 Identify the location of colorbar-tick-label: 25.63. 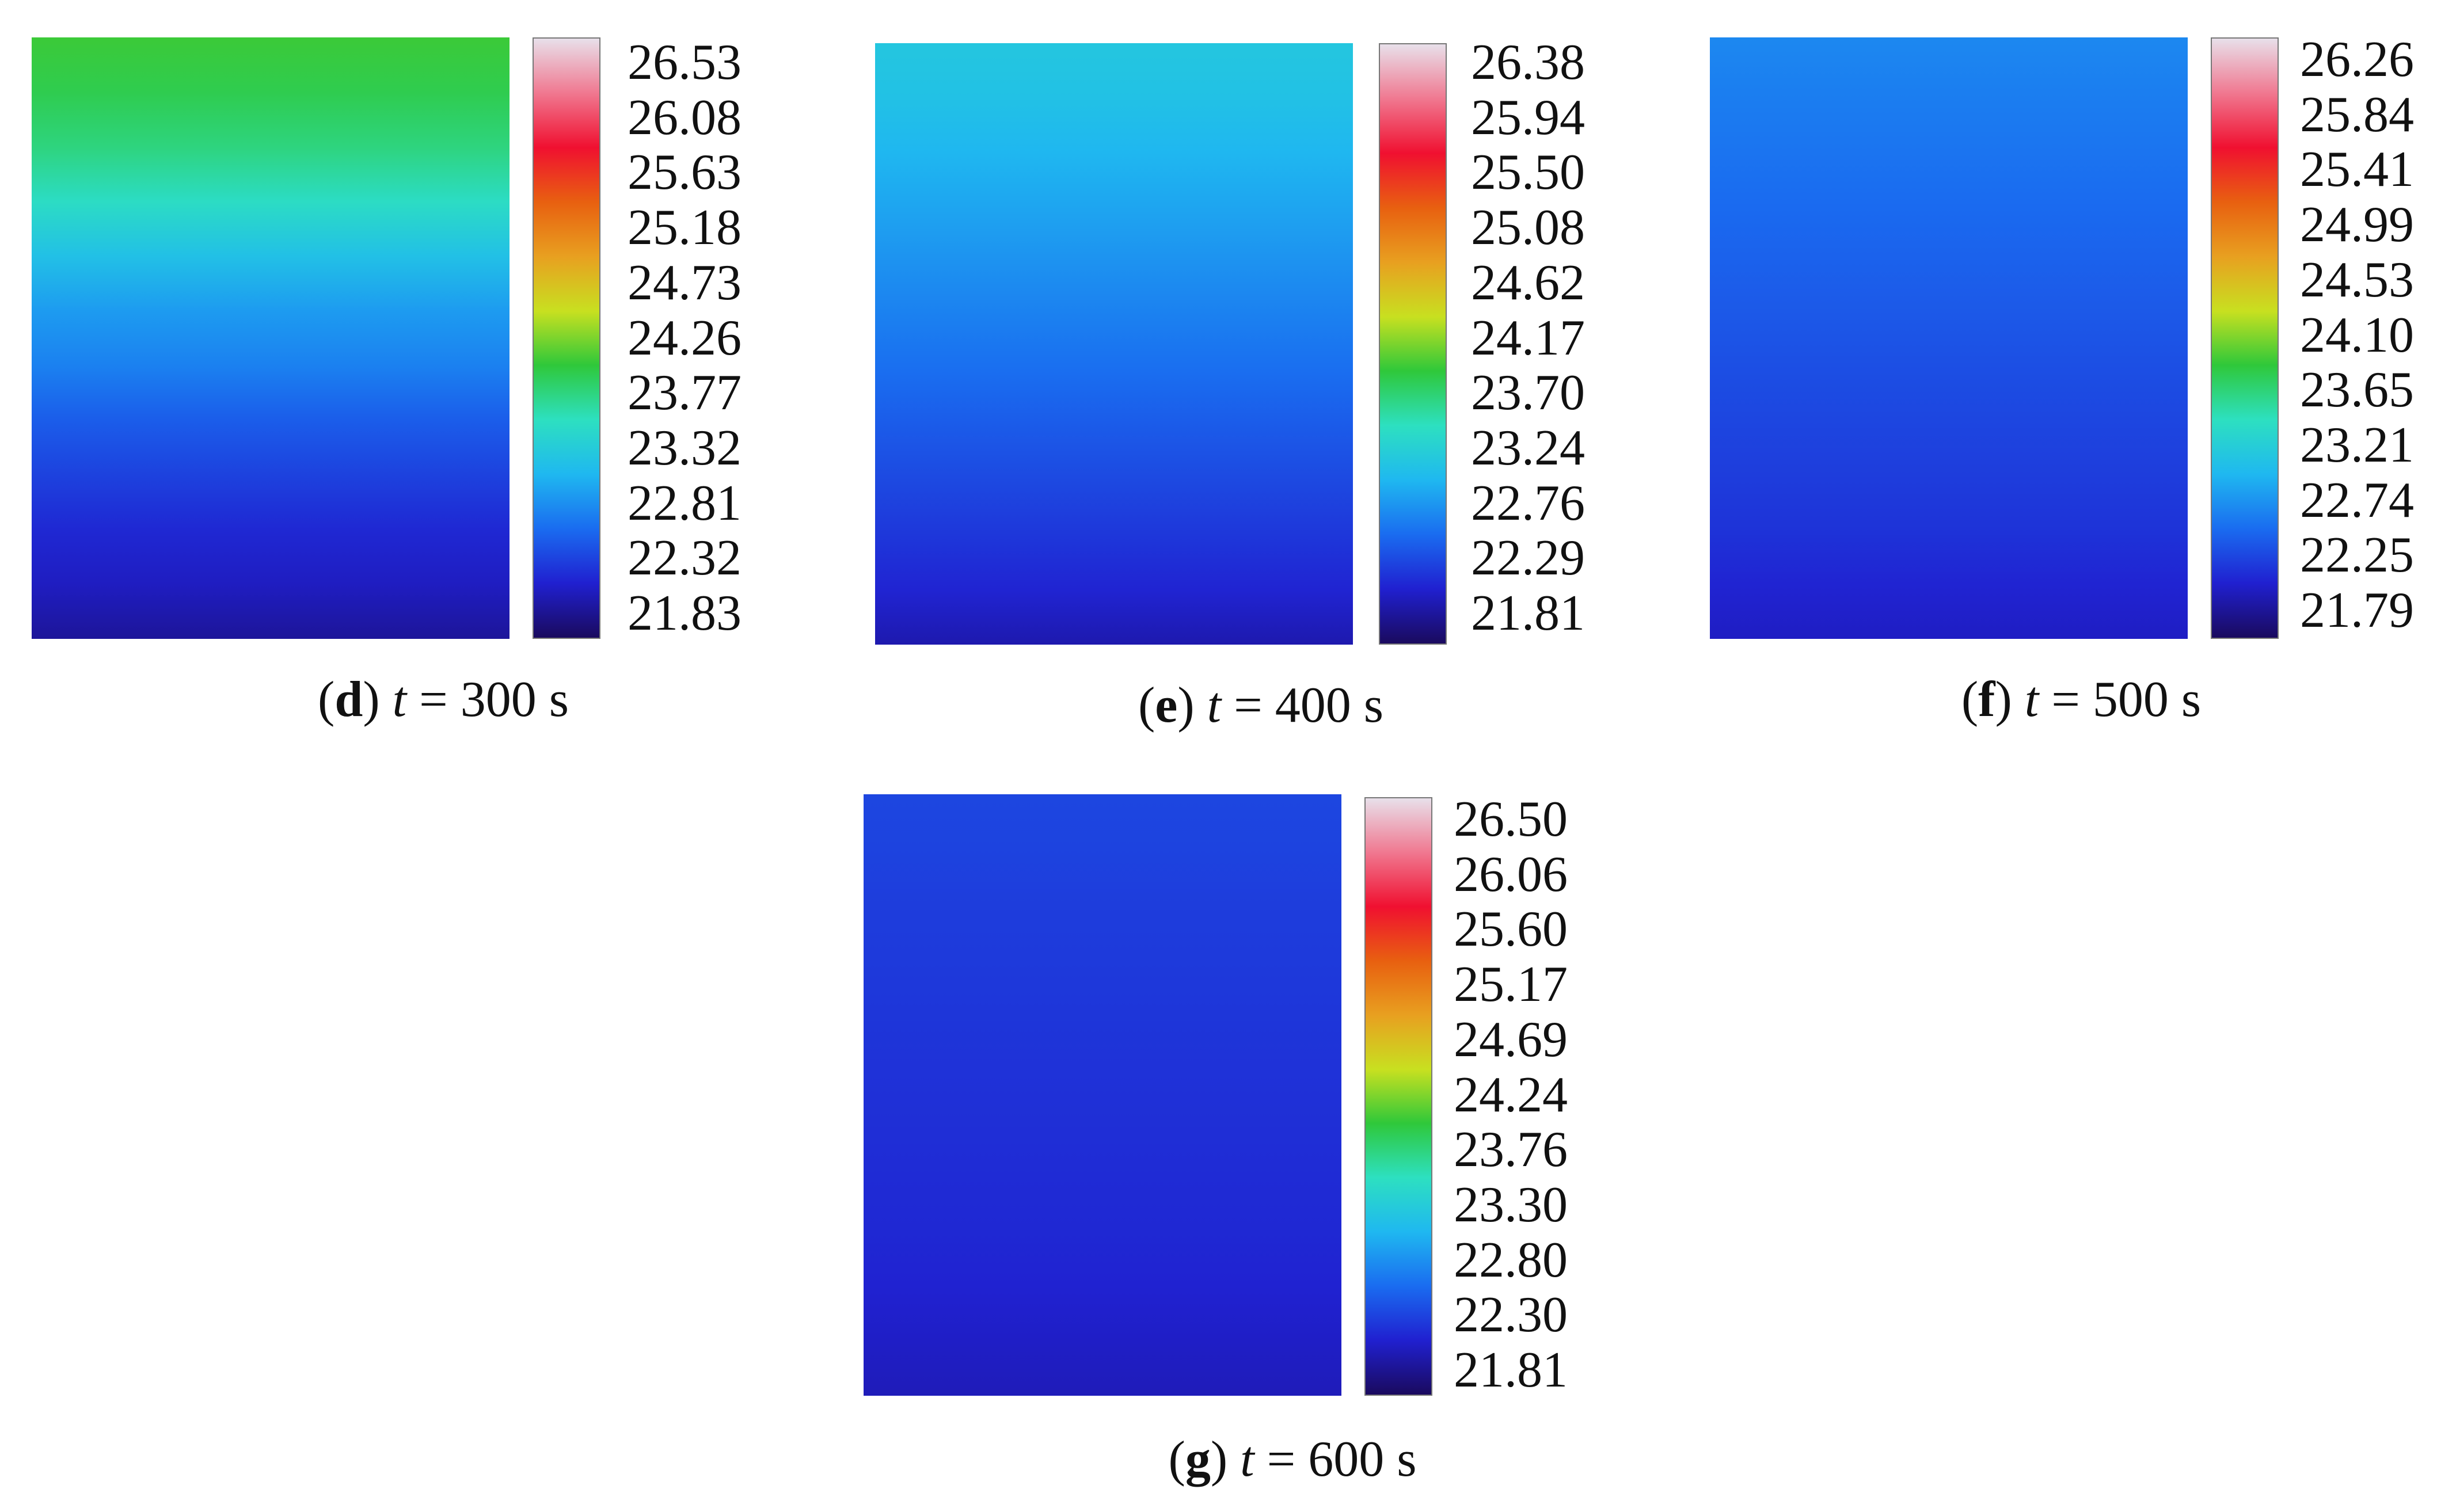
(685, 172).